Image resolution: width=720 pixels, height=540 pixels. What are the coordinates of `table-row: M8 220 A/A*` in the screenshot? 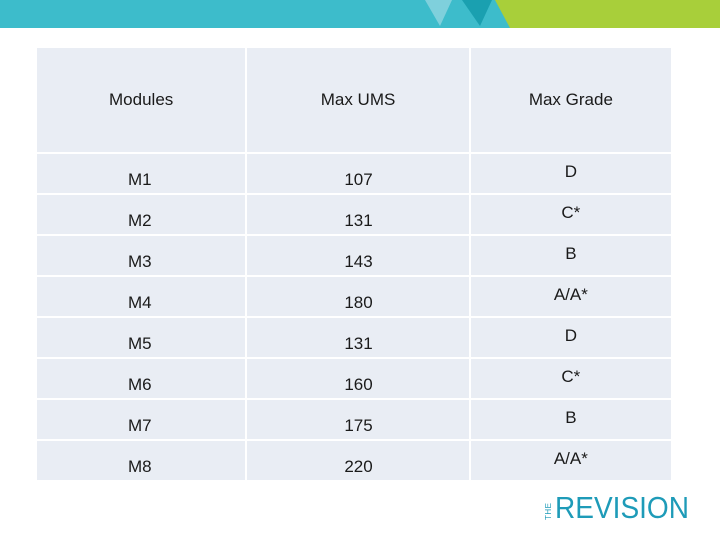 It's located at (354, 460).